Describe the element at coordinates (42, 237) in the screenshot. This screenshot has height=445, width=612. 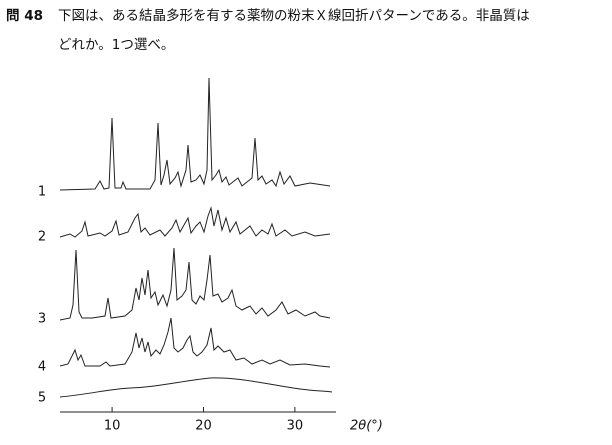
I see `pattern-label: 2` at that location.